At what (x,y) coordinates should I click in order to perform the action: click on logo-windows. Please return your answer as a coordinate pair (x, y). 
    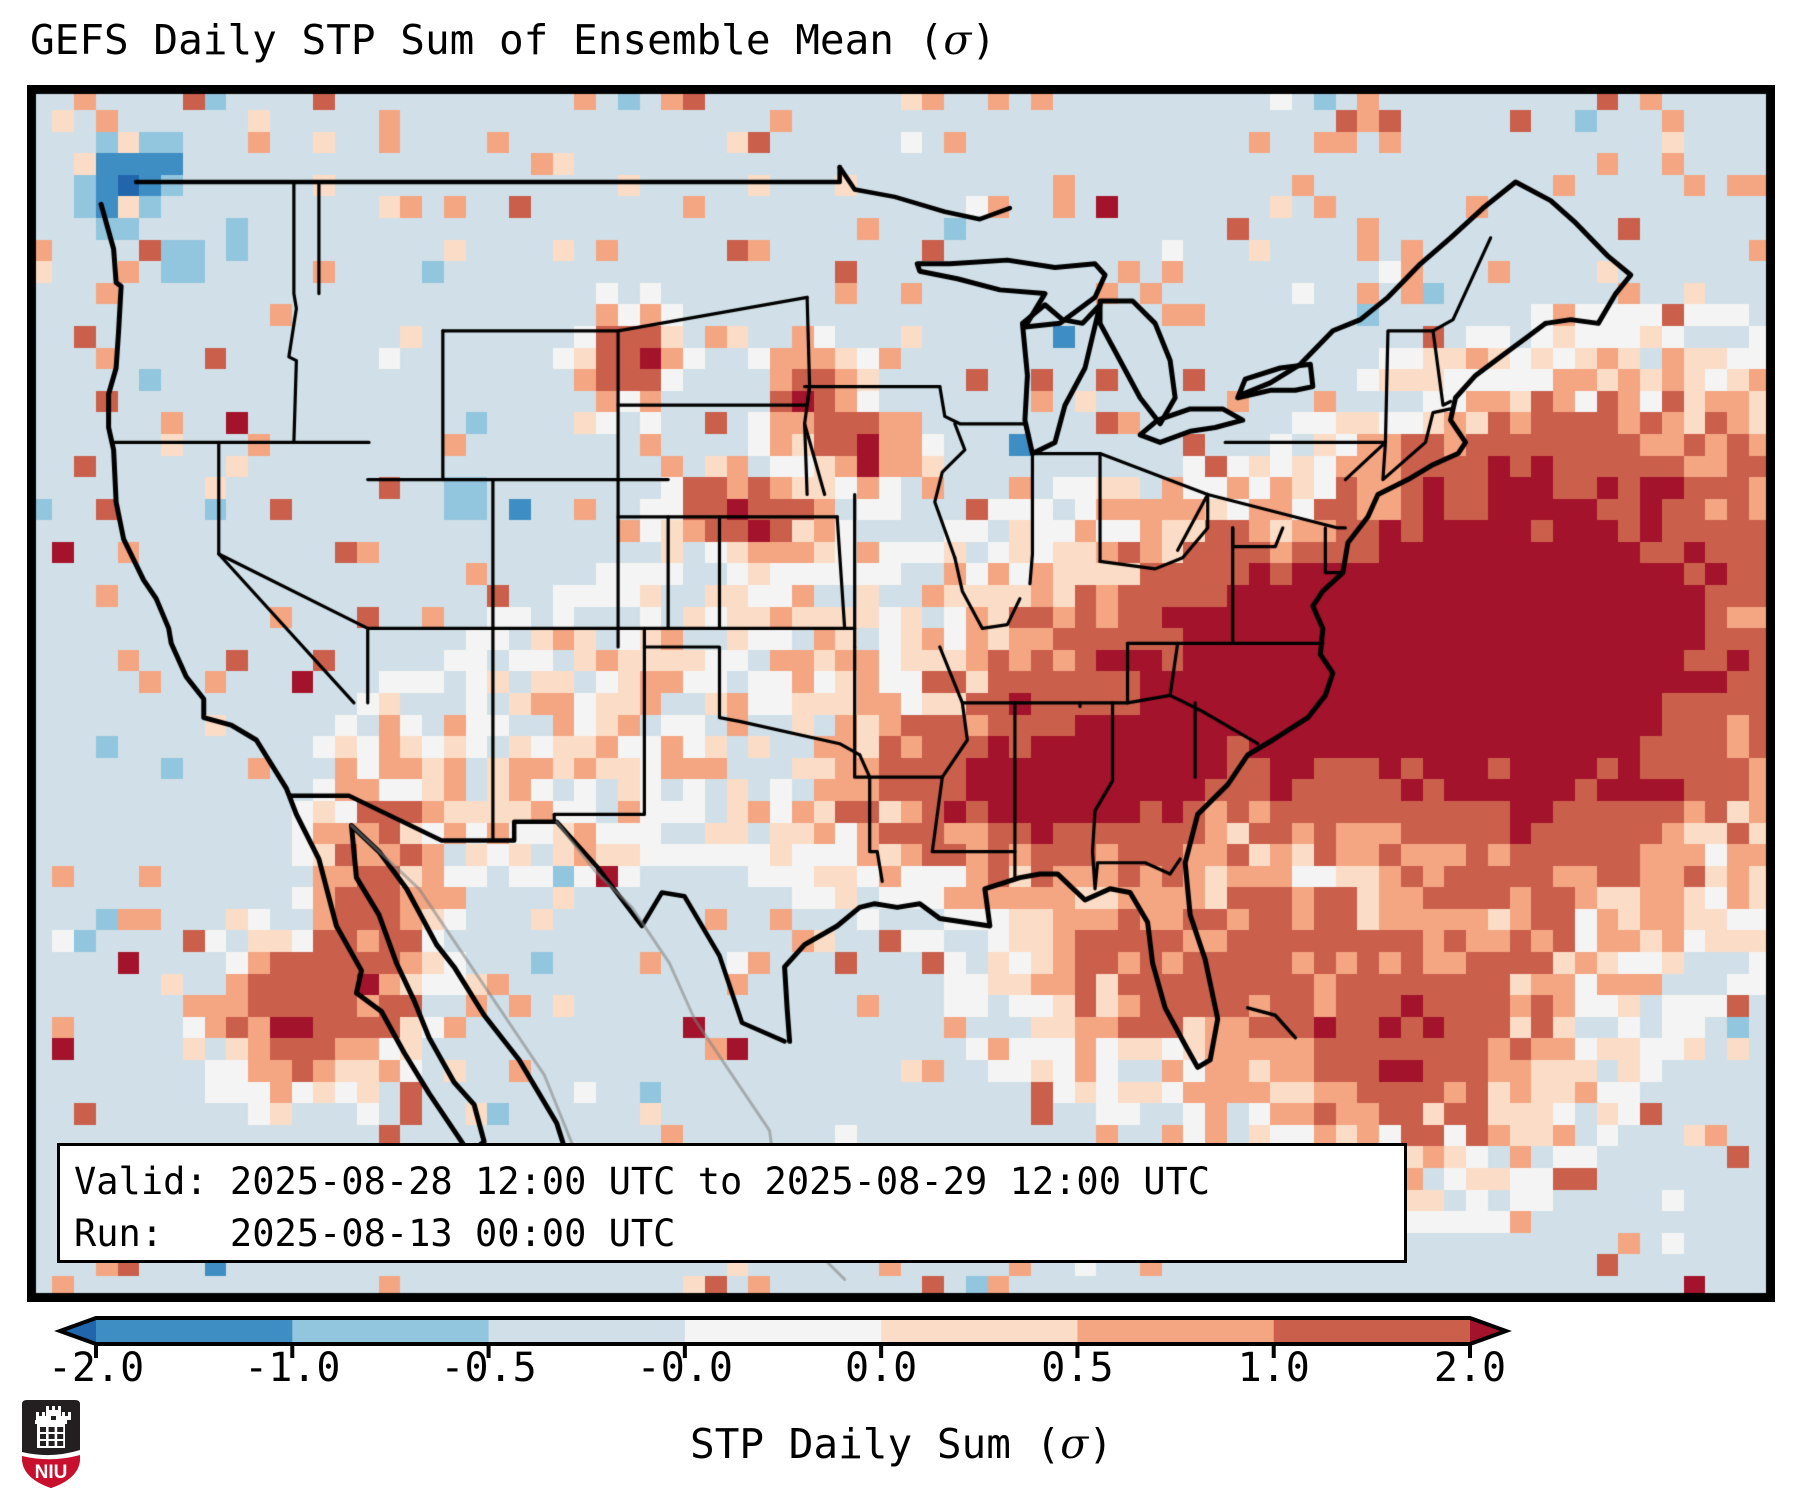
    Looking at the image, I should click on (52, 1436).